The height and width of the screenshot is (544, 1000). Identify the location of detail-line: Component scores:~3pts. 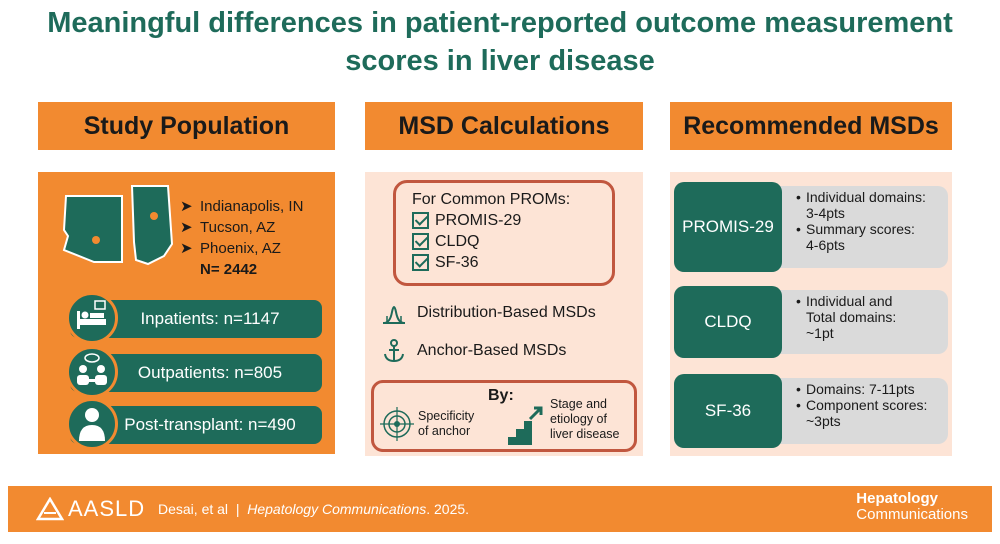
(870, 413).